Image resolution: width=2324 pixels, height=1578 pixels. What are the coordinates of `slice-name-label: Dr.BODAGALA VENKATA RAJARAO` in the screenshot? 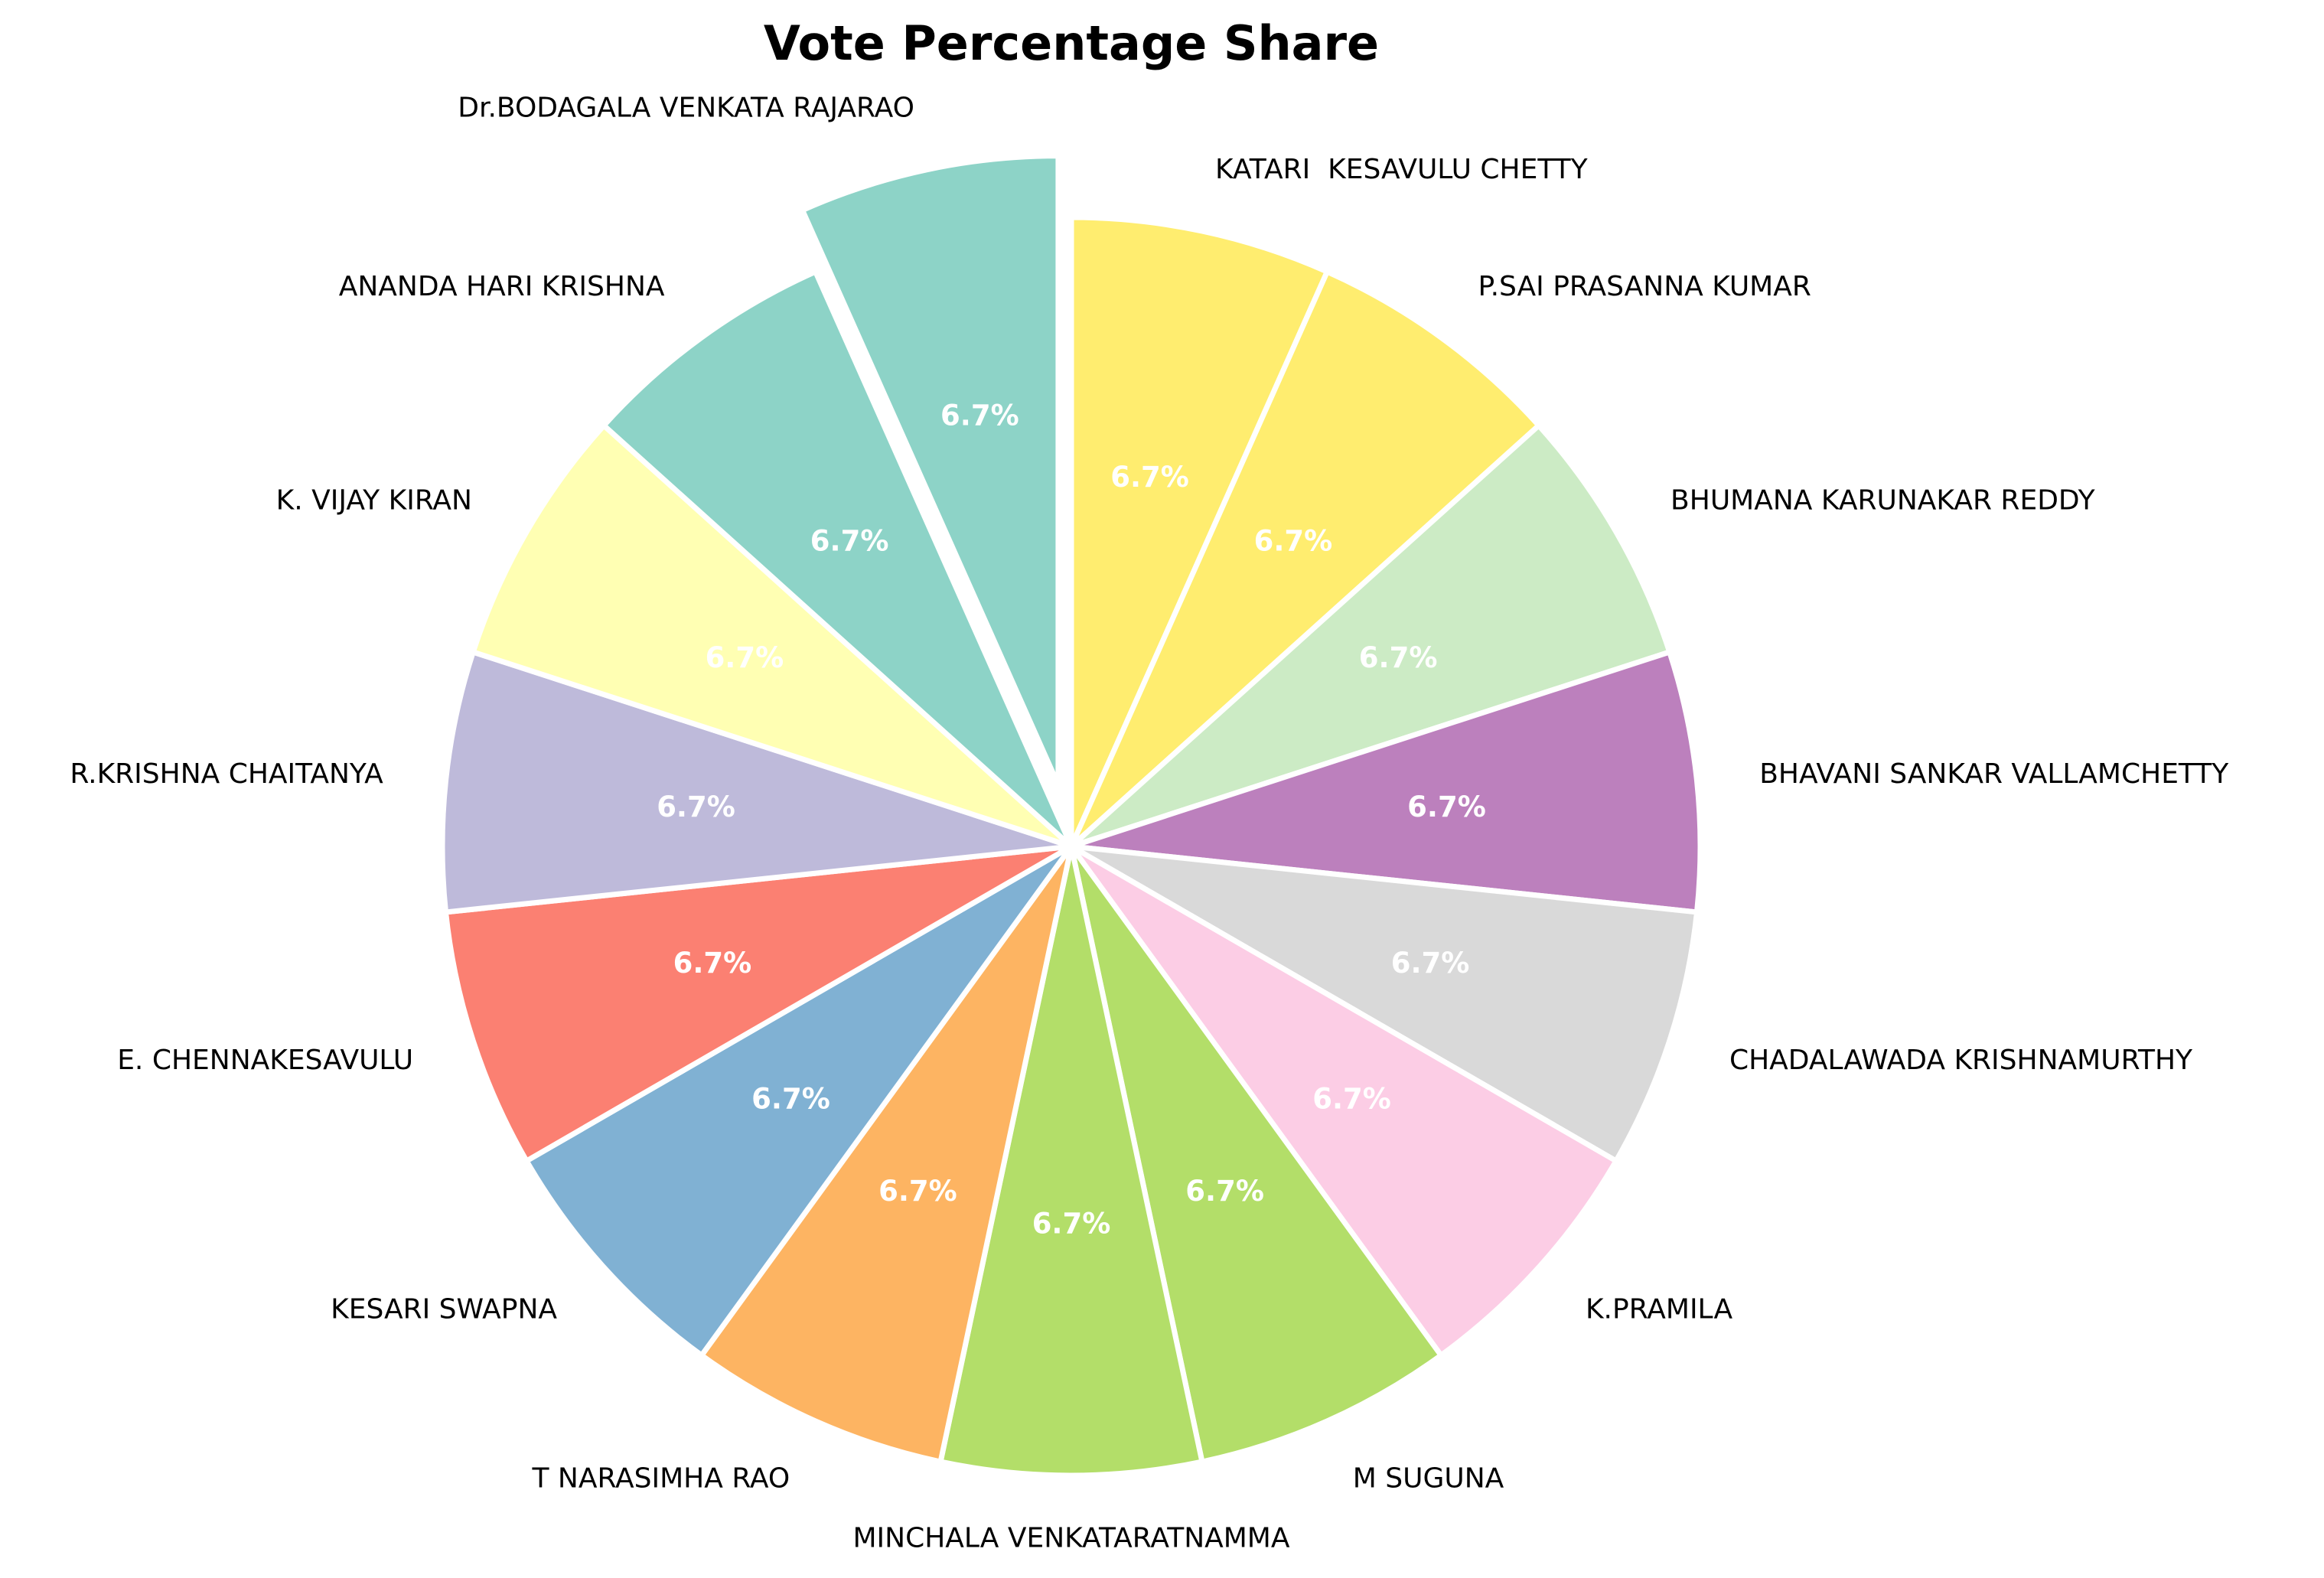 It's located at (686, 108).